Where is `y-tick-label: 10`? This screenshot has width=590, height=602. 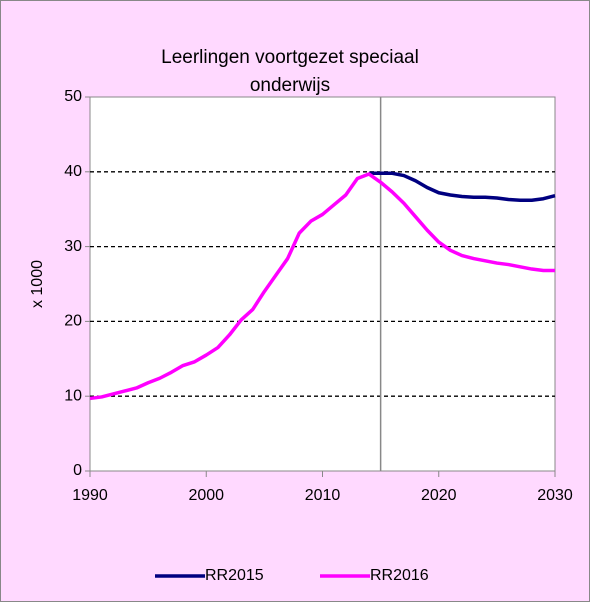
y-tick-label: 10 is located at coordinates (73, 395).